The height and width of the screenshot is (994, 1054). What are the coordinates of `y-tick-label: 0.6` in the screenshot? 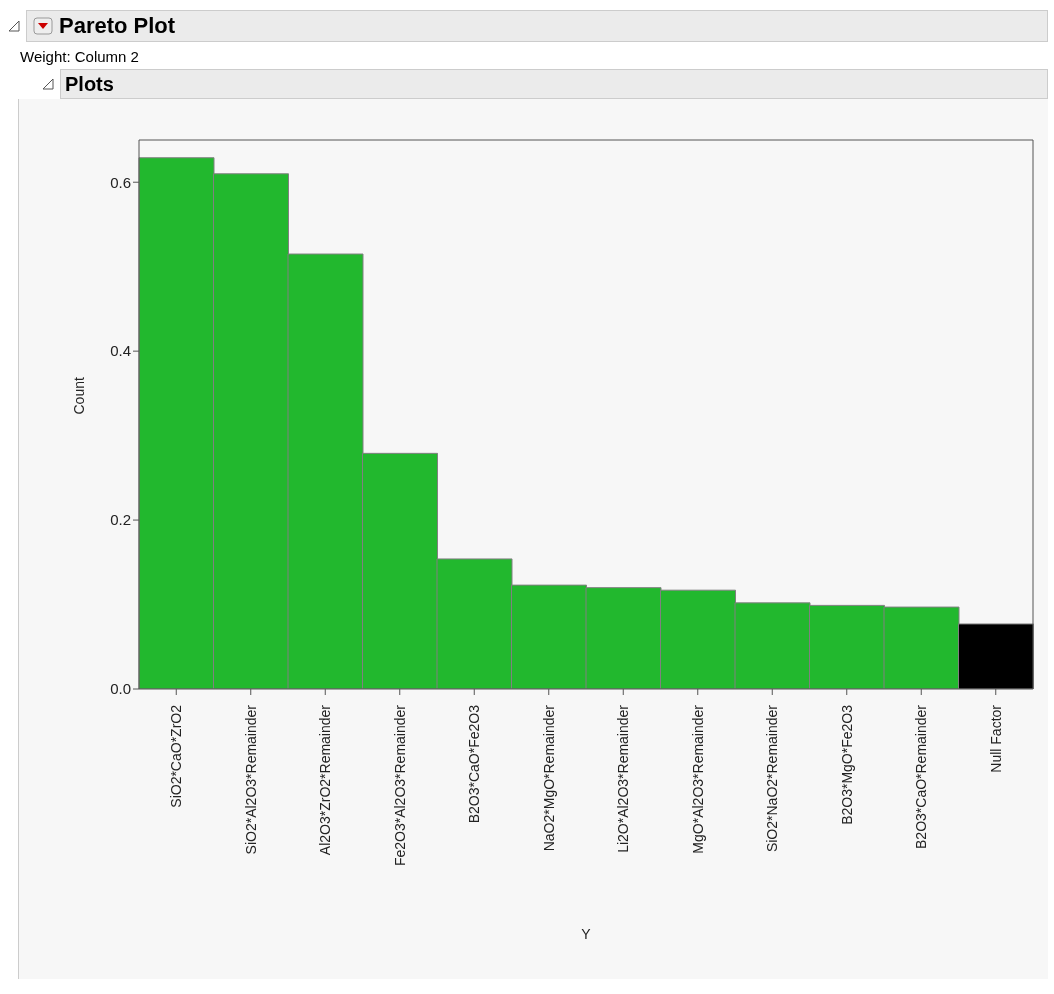 It's located at (120, 182).